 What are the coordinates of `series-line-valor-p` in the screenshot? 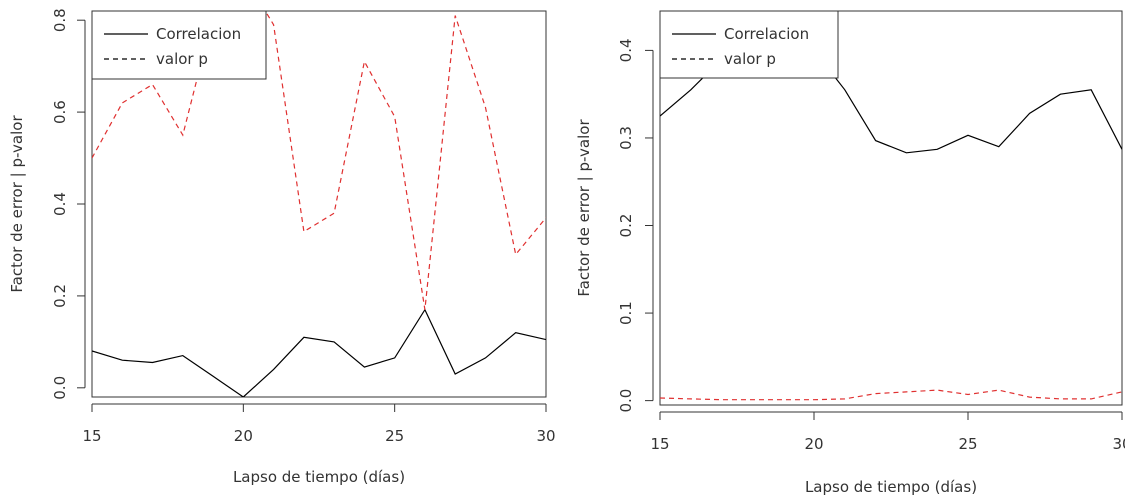 It's located at (891, 395).